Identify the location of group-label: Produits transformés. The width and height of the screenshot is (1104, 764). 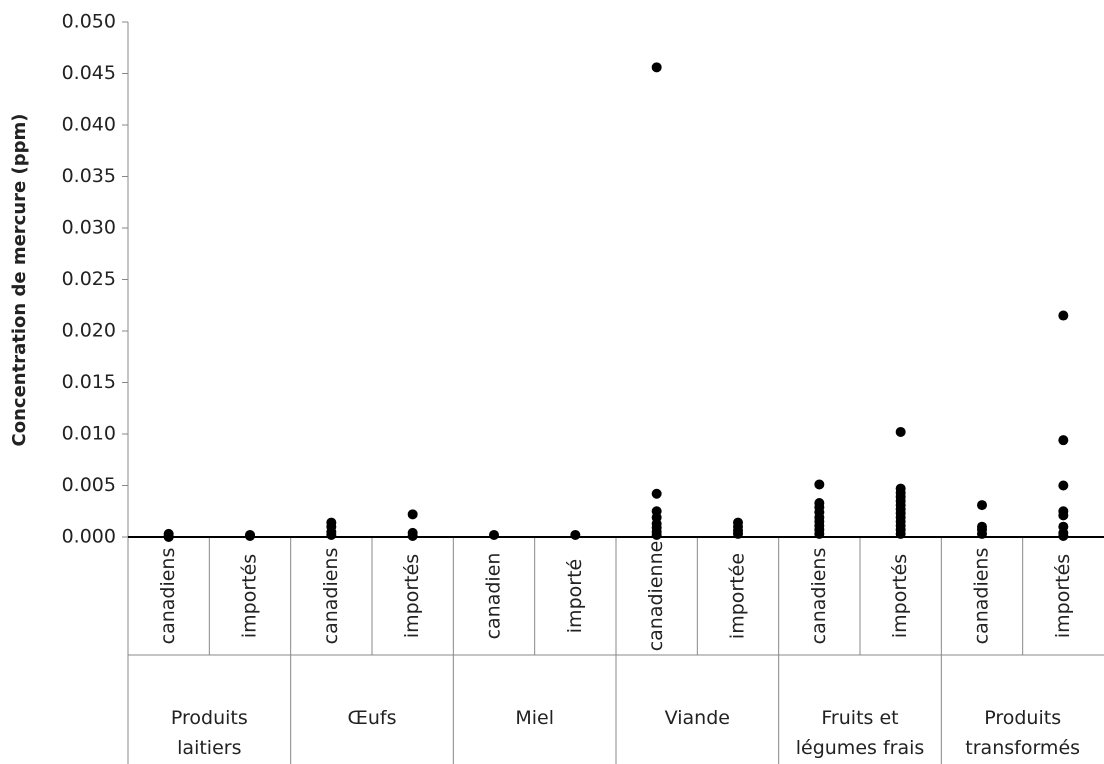
(1022, 733).